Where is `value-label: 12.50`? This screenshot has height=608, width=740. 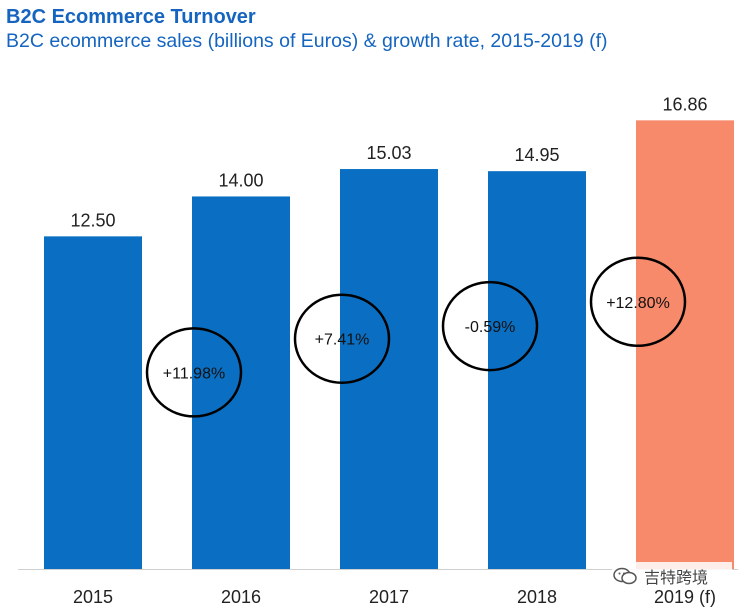 value-label: 12.50 is located at coordinates (92, 220).